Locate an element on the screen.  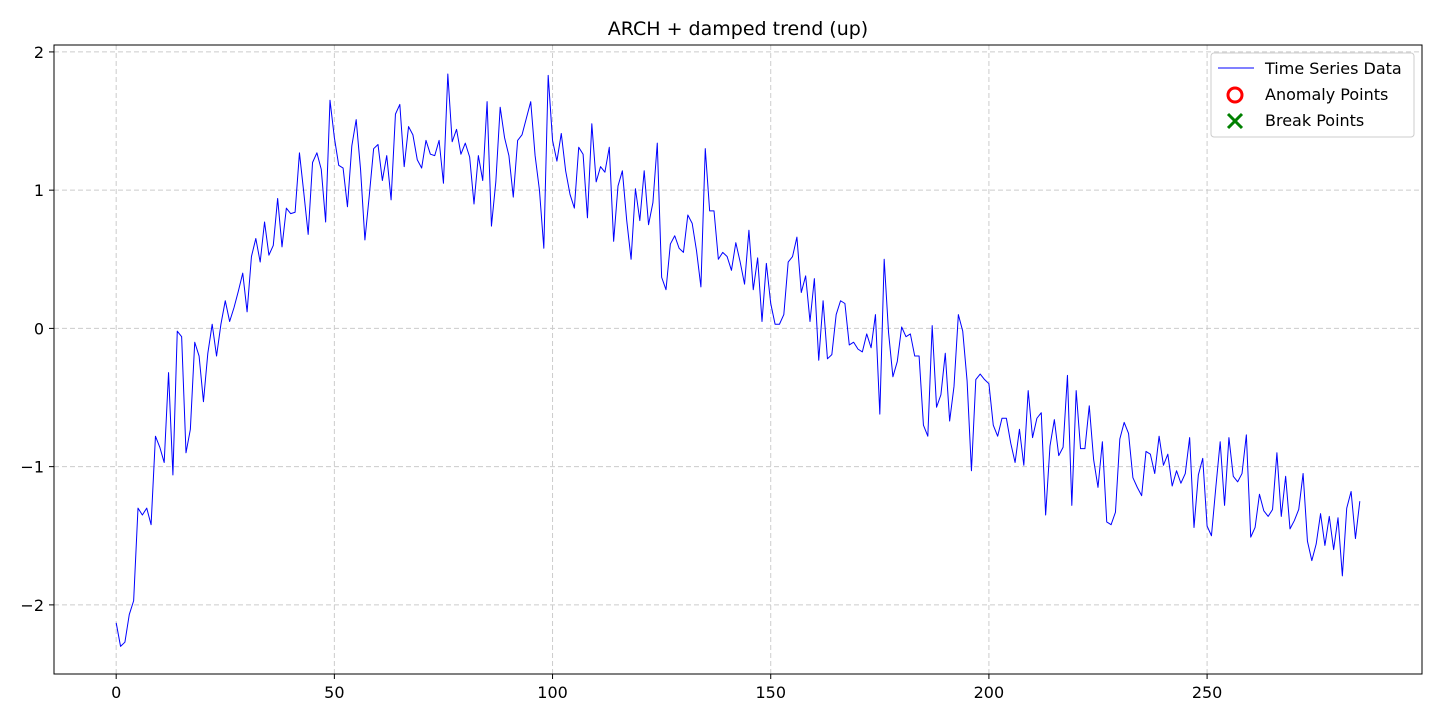
x-tick-label: 0 is located at coordinates (116, 692).